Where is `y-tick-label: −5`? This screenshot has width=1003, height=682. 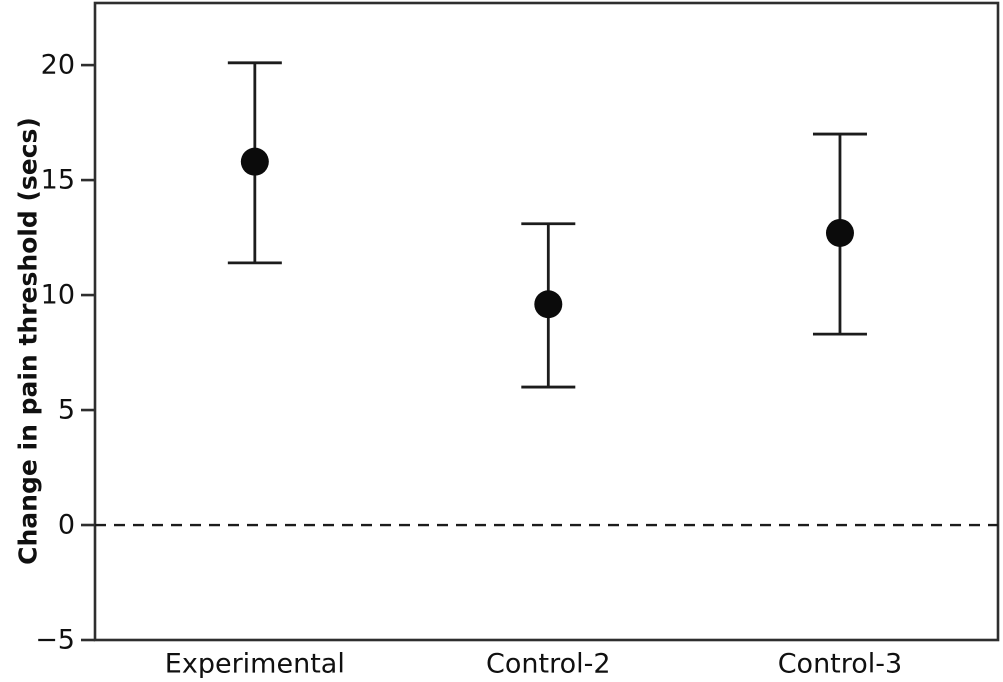
y-tick-label: −5 is located at coordinates (55, 640).